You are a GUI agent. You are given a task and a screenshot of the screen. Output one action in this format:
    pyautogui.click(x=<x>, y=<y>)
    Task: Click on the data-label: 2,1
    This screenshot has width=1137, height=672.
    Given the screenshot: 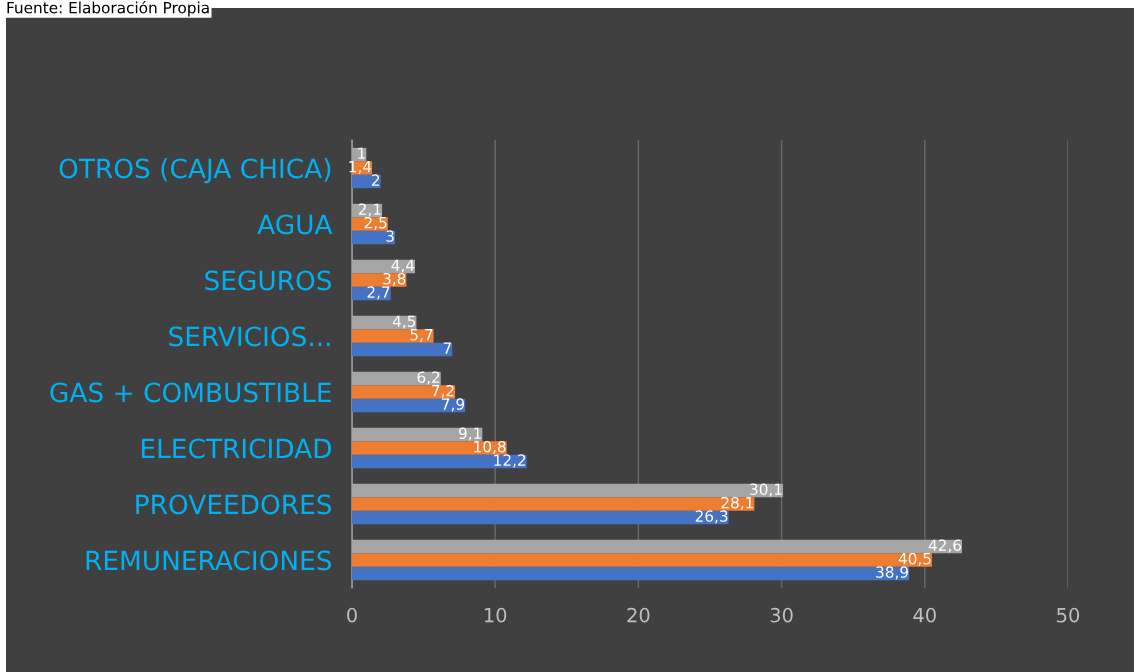 What is the action you would take?
    pyautogui.click(x=369, y=210)
    